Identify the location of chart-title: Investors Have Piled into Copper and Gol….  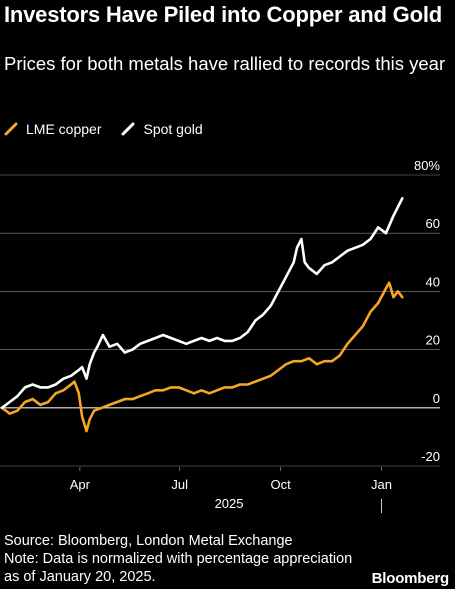
(223, 14).